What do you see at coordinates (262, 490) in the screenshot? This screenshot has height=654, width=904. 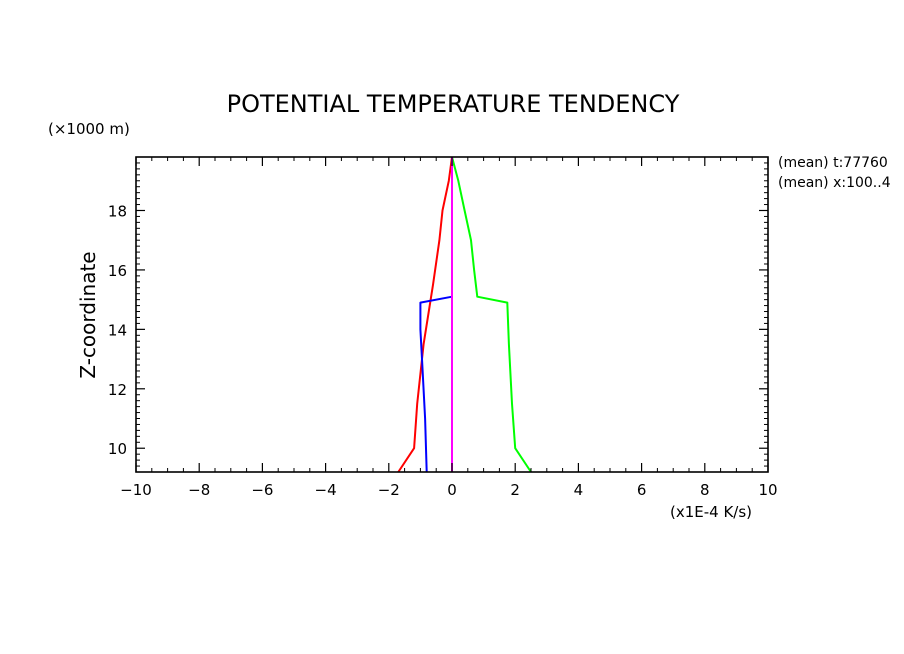 I see `x-tick-label: −6` at bounding box center [262, 490].